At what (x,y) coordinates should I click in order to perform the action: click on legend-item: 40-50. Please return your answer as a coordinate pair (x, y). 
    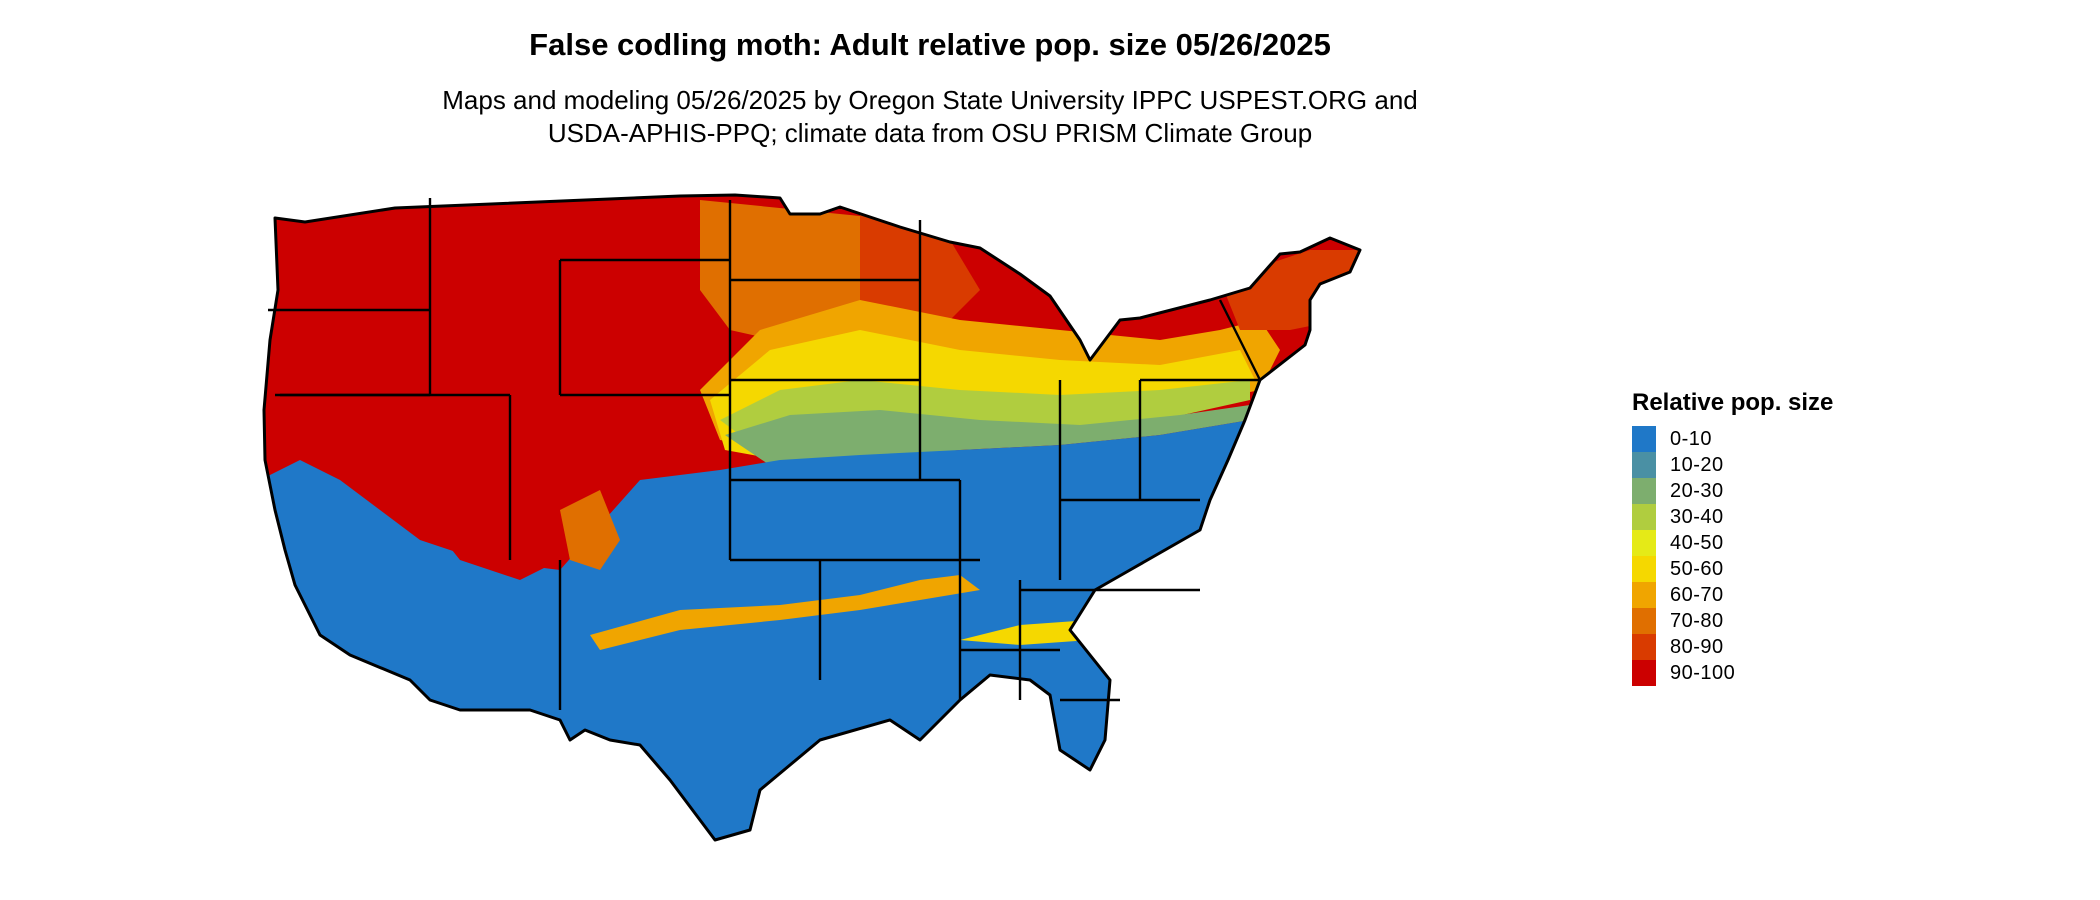
    Looking at the image, I should click on (1732, 543).